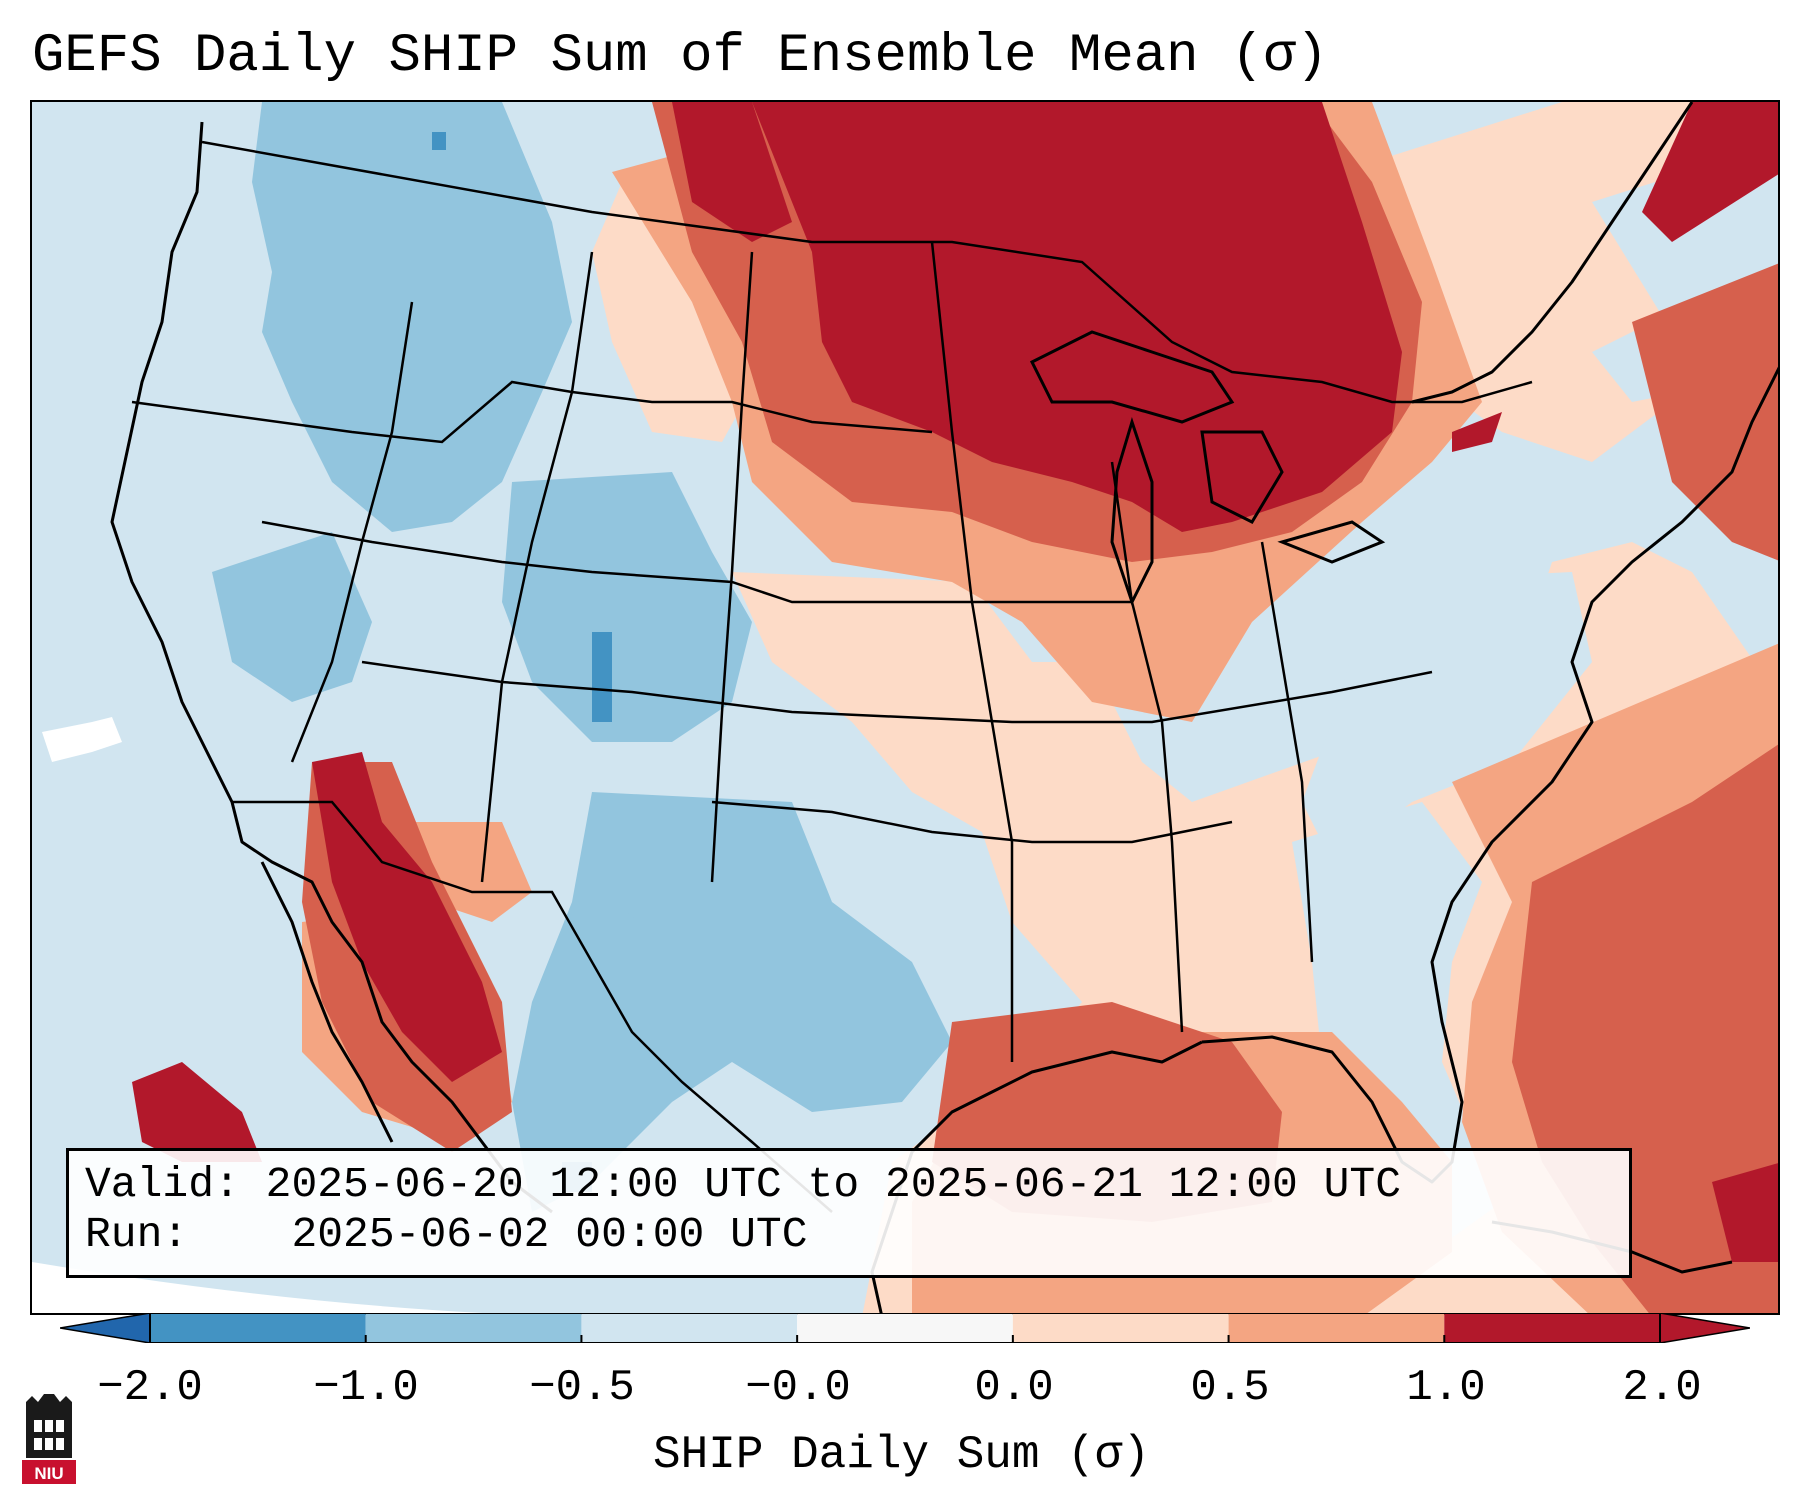  I want to click on state-border-37n, so click(897, 692).